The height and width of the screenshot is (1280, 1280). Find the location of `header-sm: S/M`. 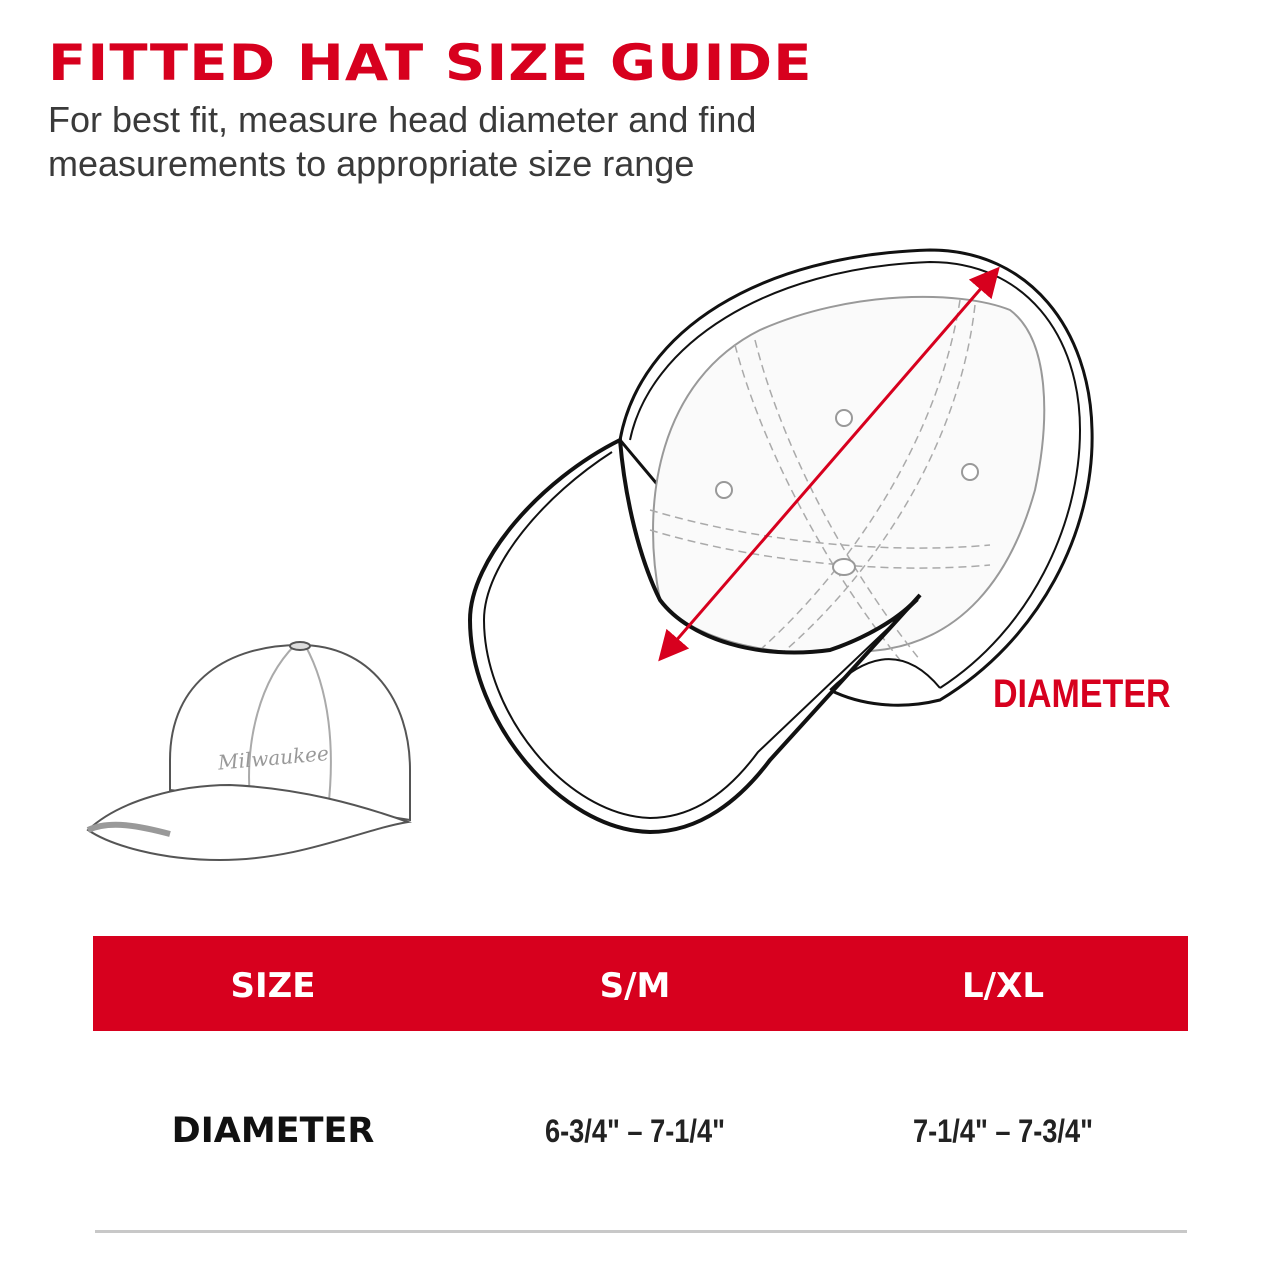

header-sm: S/M is located at coordinates (635, 986).